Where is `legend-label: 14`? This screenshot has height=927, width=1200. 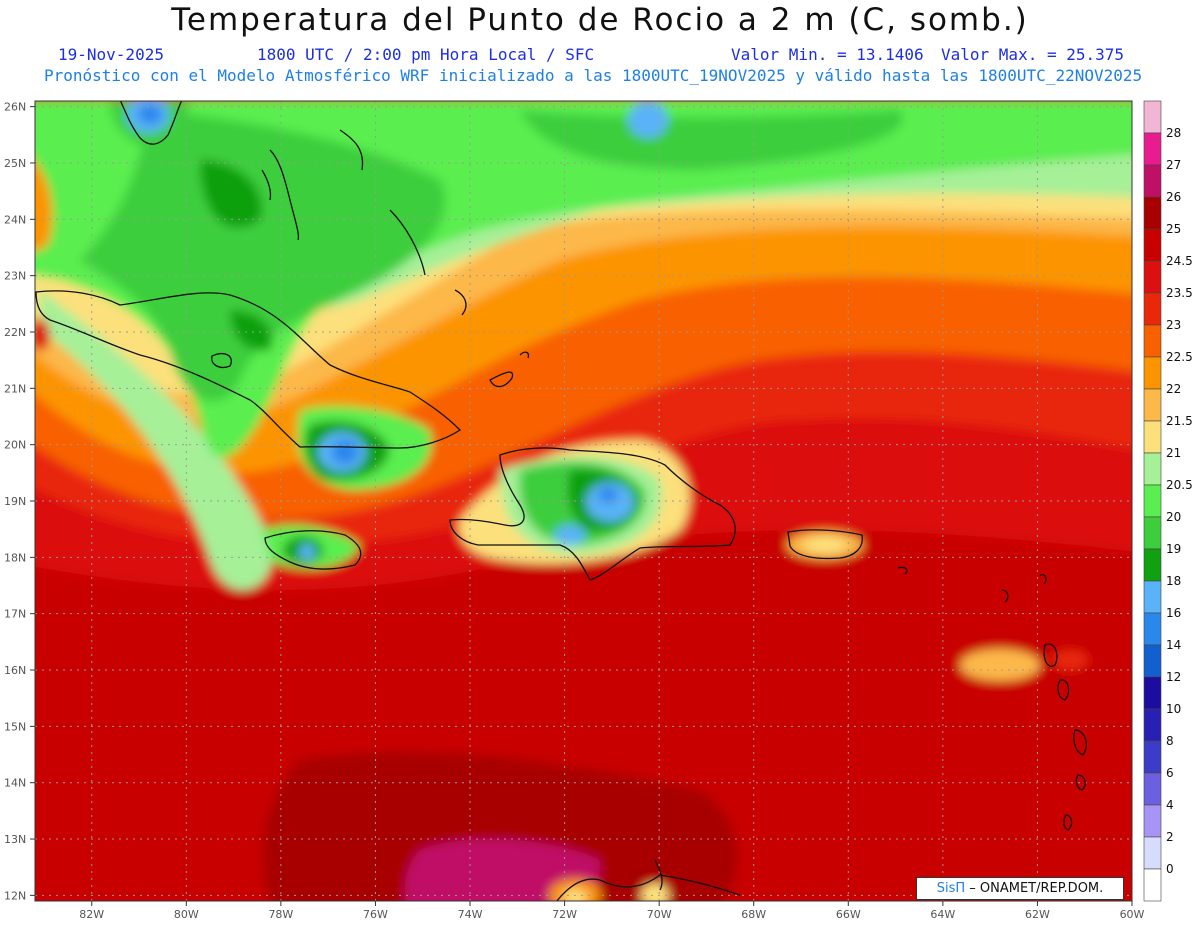 legend-label: 14 is located at coordinates (1173, 645).